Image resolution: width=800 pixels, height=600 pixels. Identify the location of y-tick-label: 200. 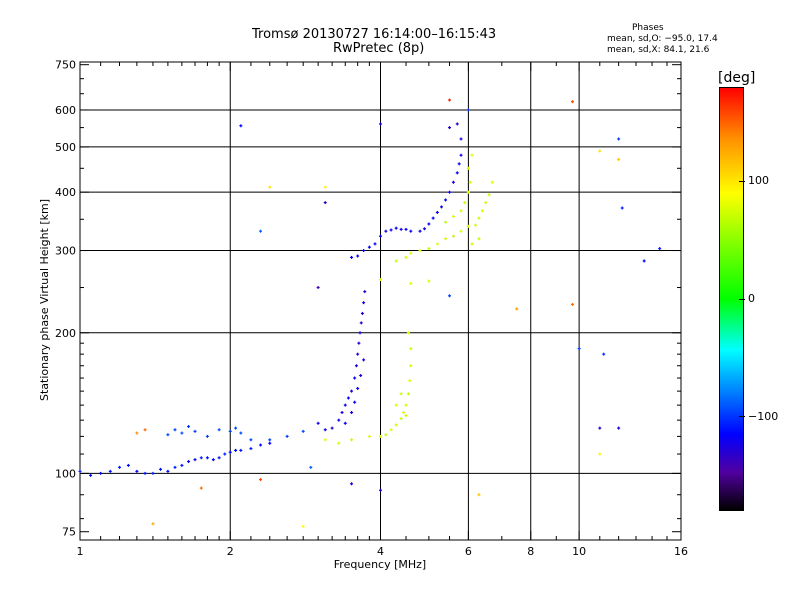
(65, 333).